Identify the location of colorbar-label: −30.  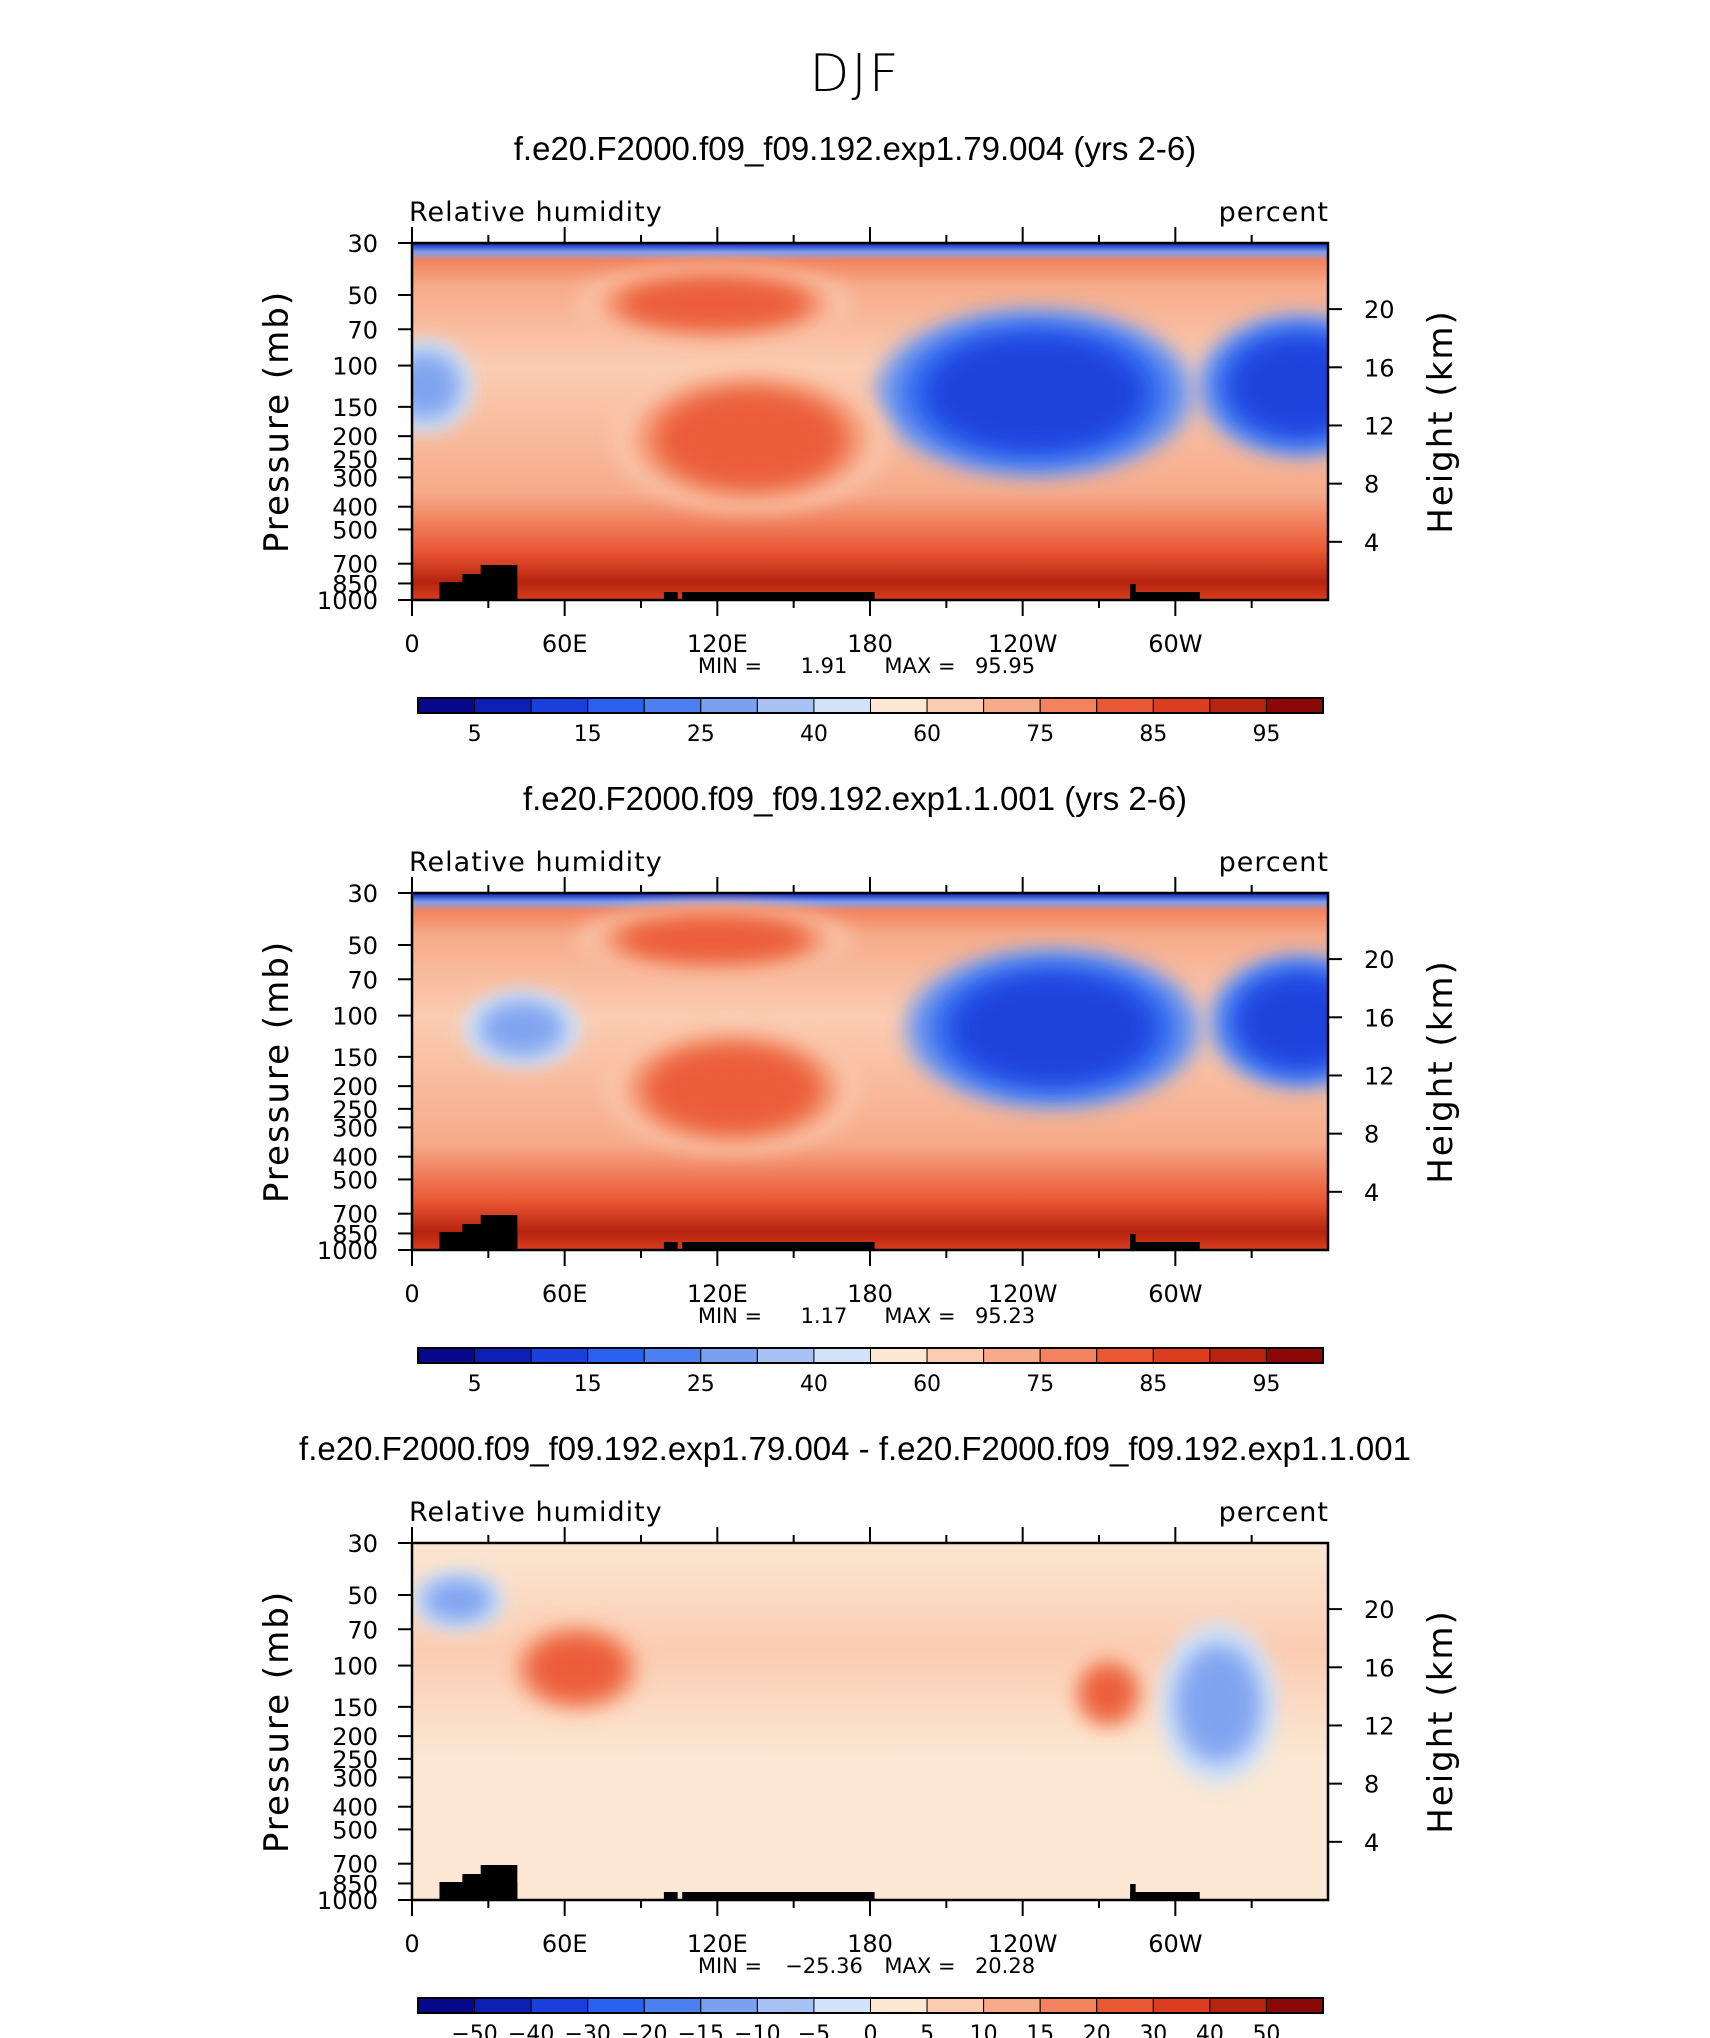
(587, 2030).